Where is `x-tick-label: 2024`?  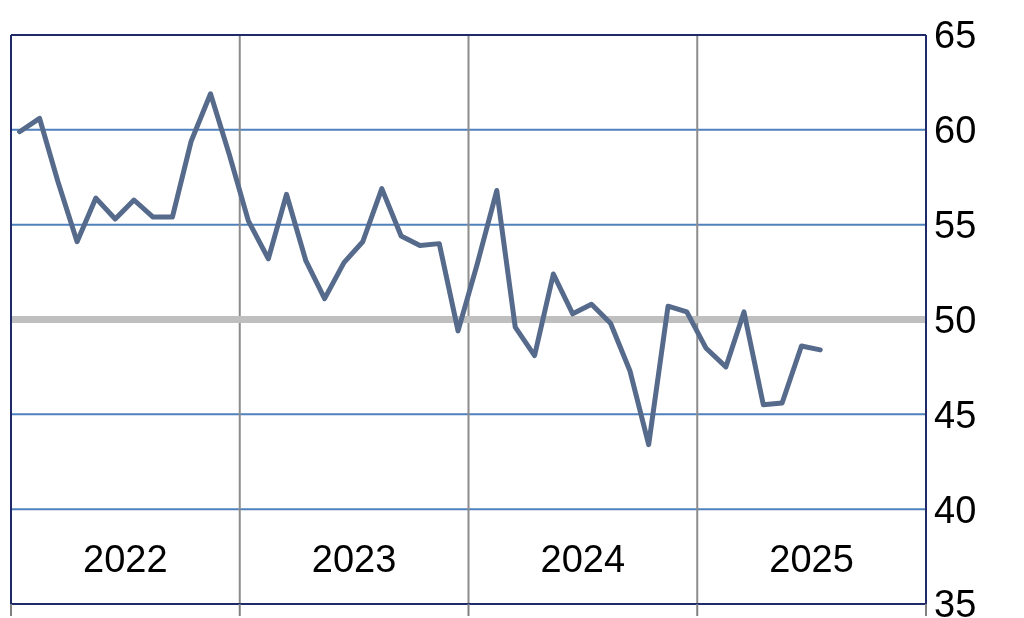
x-tick-label: 2024 is located at coordinates (583, 559).